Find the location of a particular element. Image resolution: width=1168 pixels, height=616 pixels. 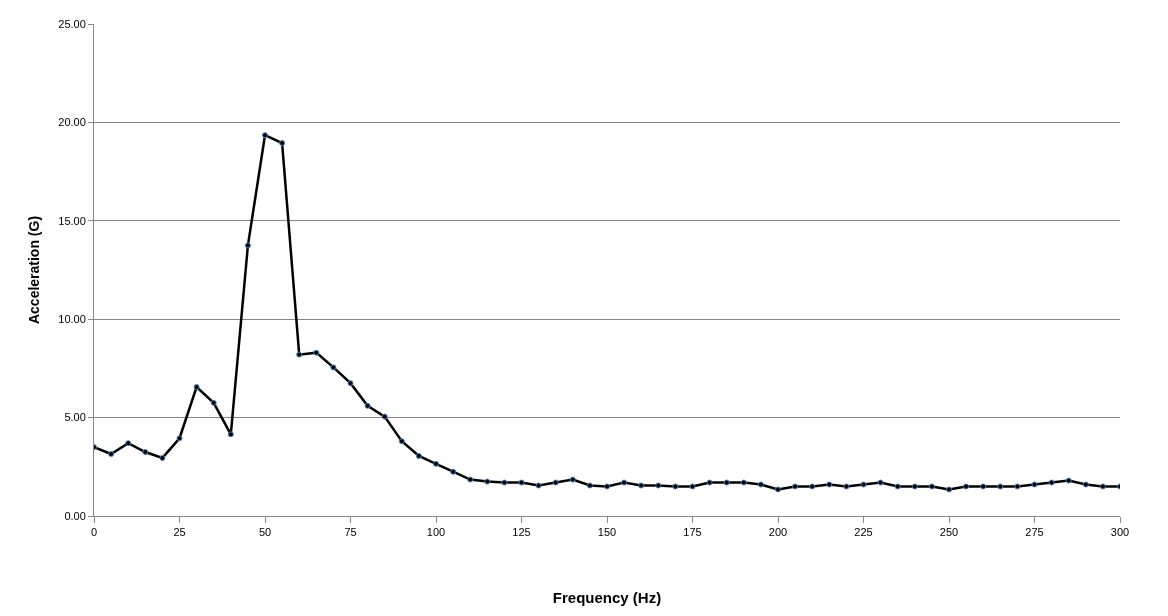

y-tick-label: 25.00 is located at coordinates (72, 23).